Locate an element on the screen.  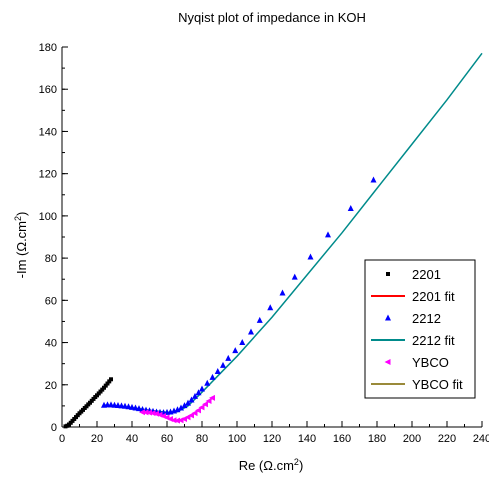
x-axis-label: Re (Ω.cm2) is located at coordinates (271, 465).